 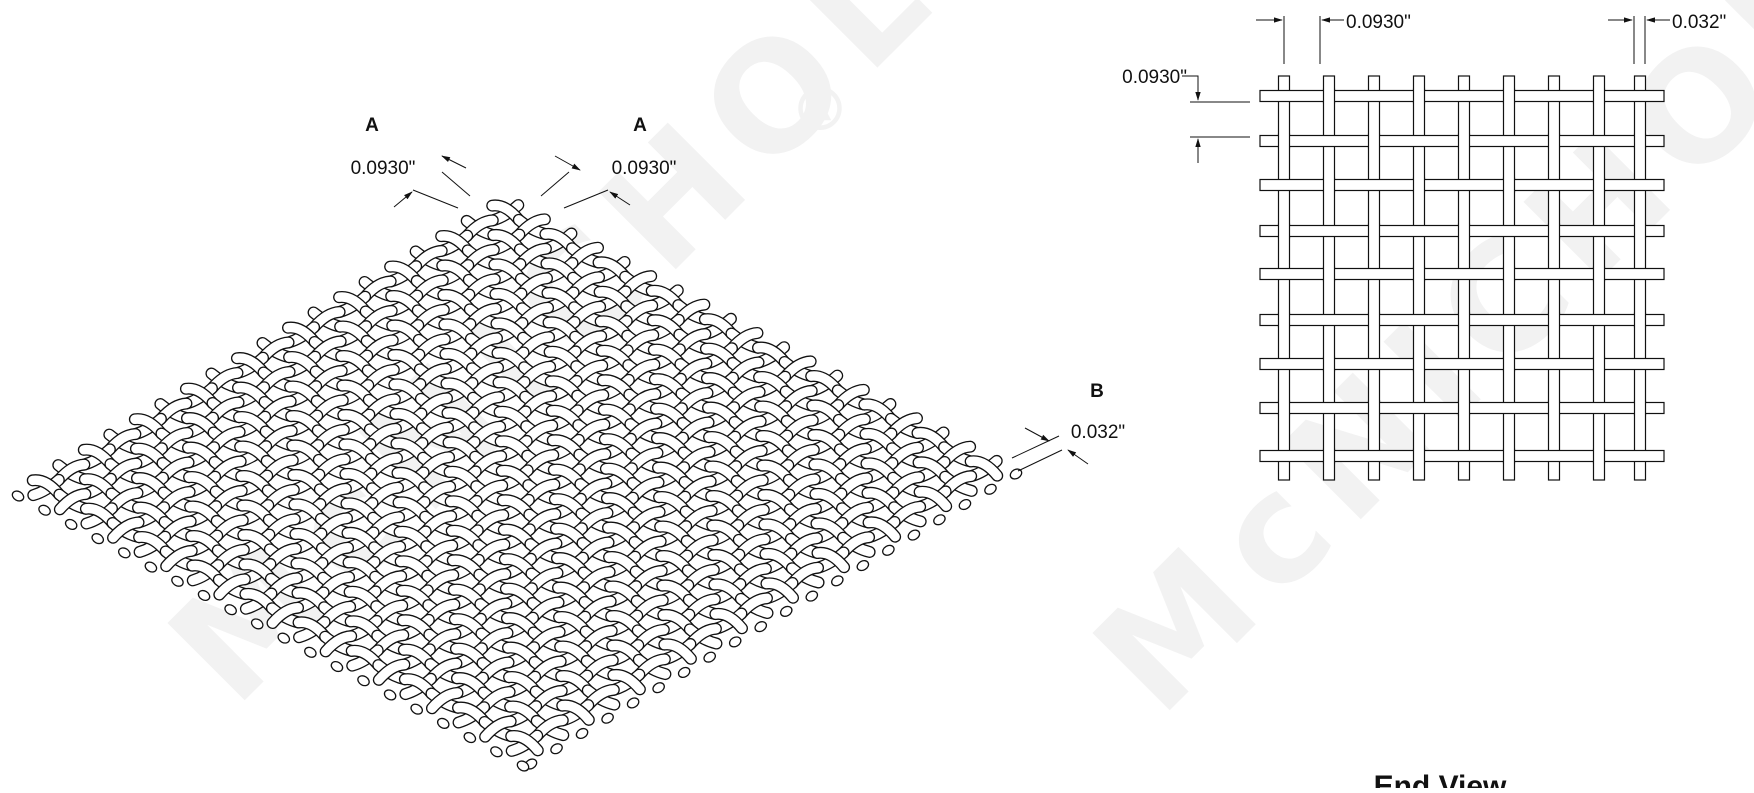 What do you see at coordinates (1191, 88) in the screenshot?
I see `dim-left-opening-arrow-top` at bounding box center [1191, 88].